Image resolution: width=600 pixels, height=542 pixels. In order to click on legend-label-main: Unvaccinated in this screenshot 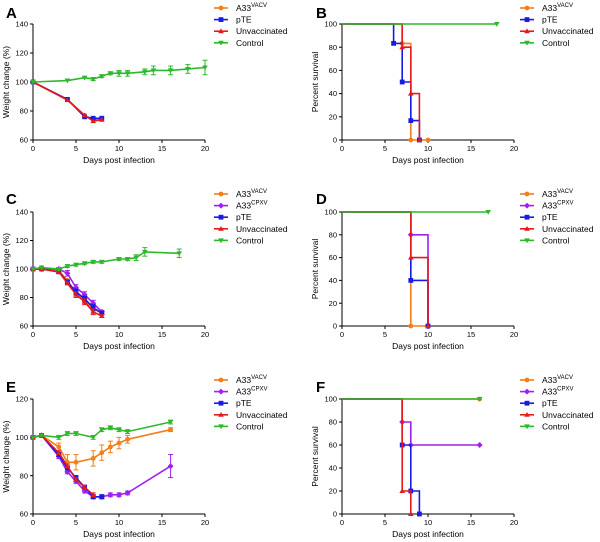, I will do `click(262, 415)`.